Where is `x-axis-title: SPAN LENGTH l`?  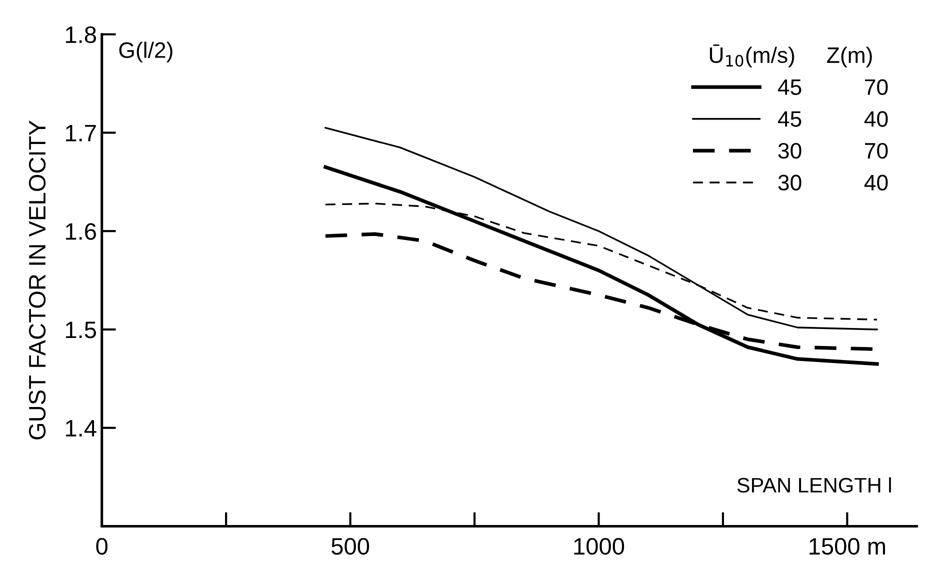
x-axis-title: SPAN LENGTH l is located at coordinates (814, 485).